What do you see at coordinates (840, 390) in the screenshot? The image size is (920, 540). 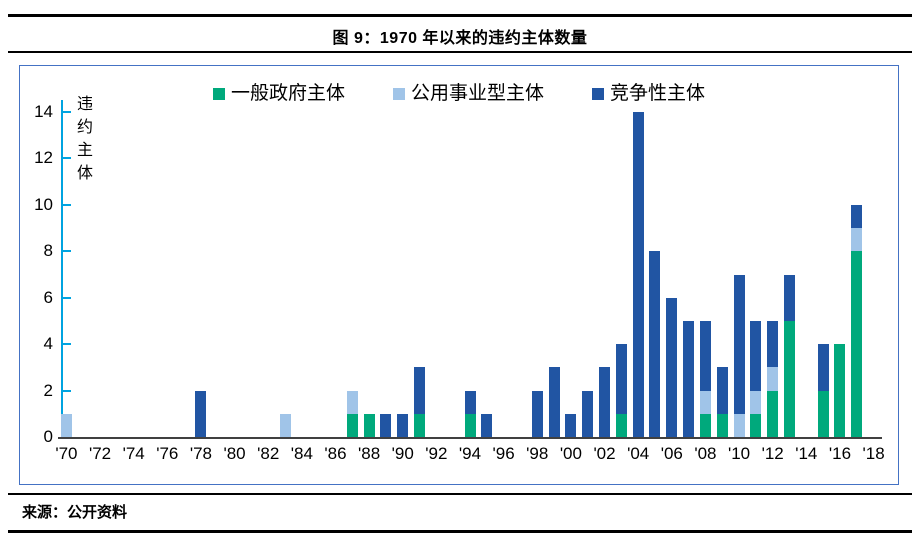 I see `bar-segment-2016-general-government` at bounding box center [840, 390].